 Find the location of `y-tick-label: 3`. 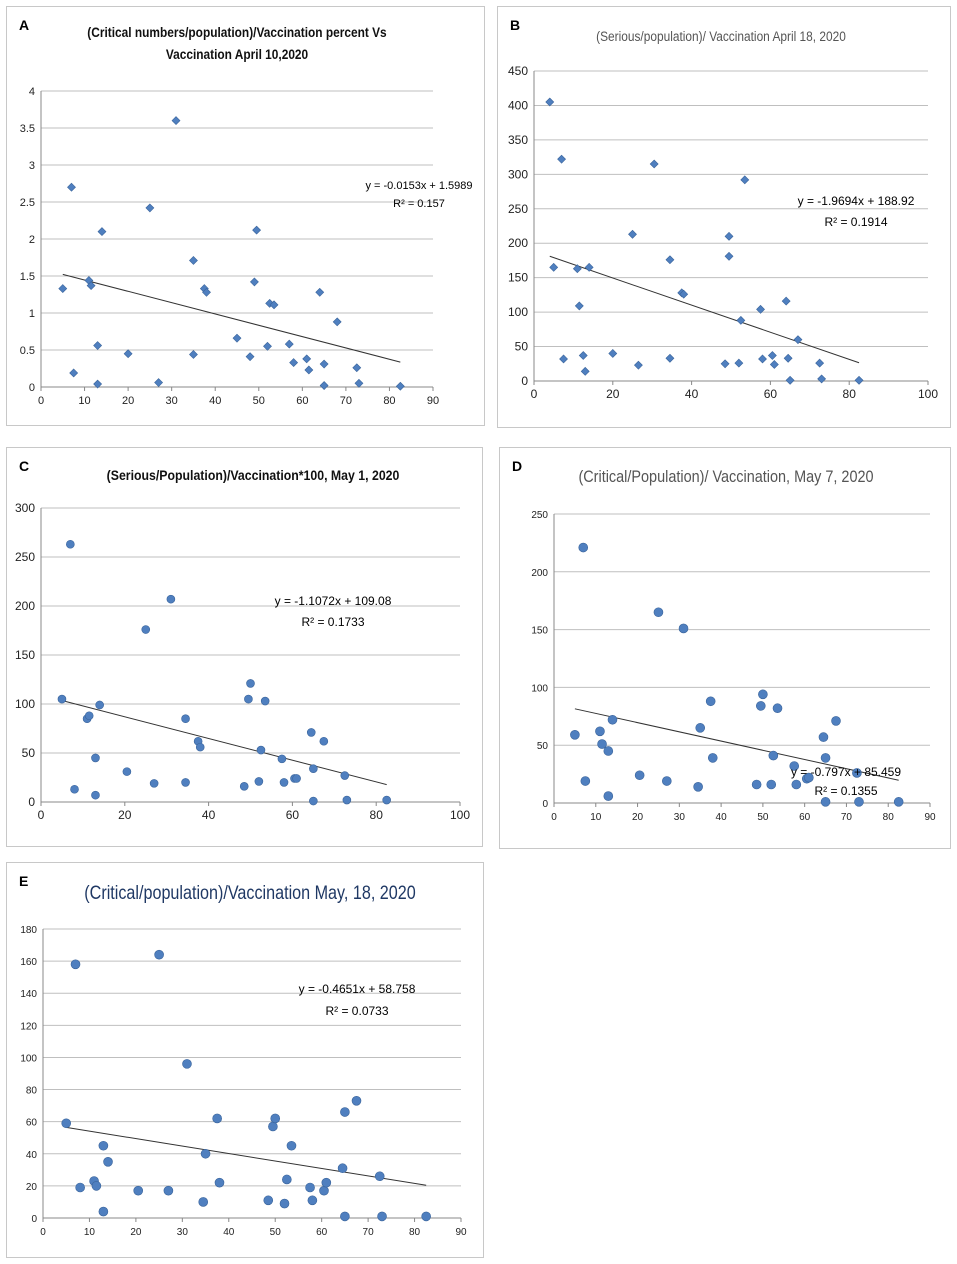

y-tick-label: 3 is located at coordinates (32, 166).